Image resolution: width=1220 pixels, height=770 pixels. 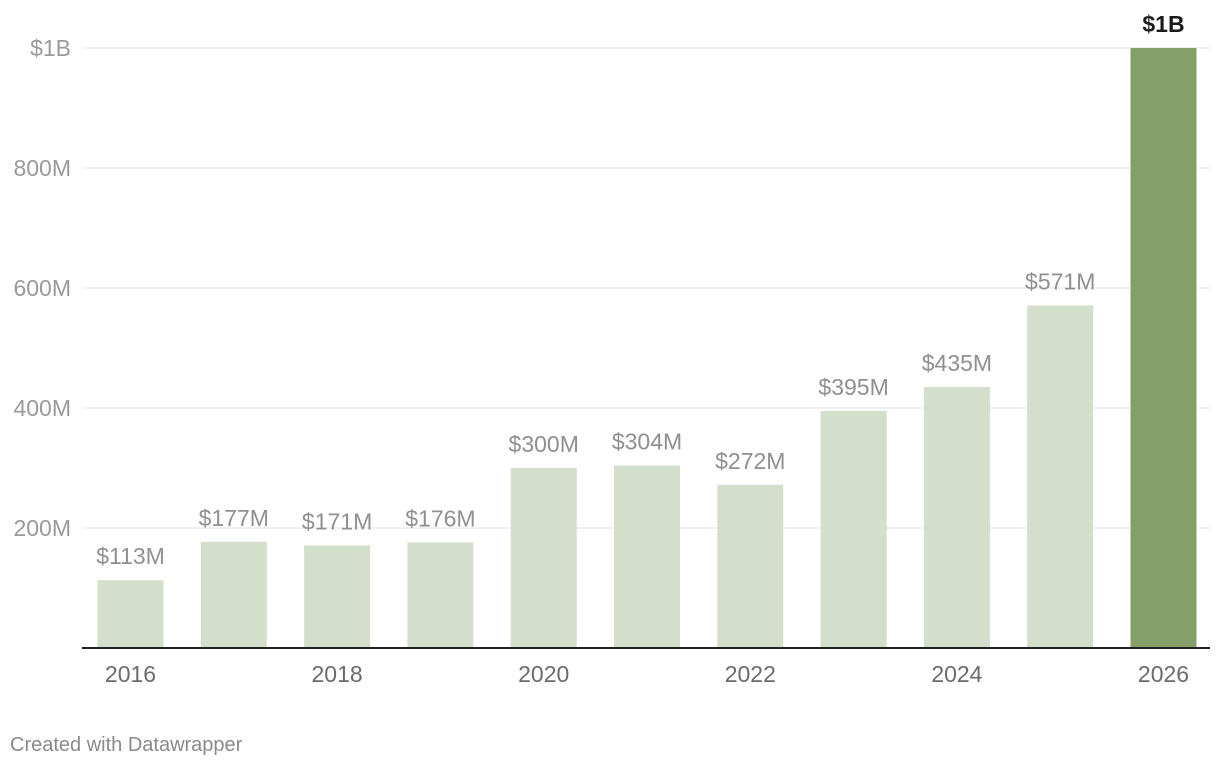 What do you see at coordinates (1163, 24) in the screenshot?
I see `value-label-2026: $1B` at bounding box center [1163, 24].